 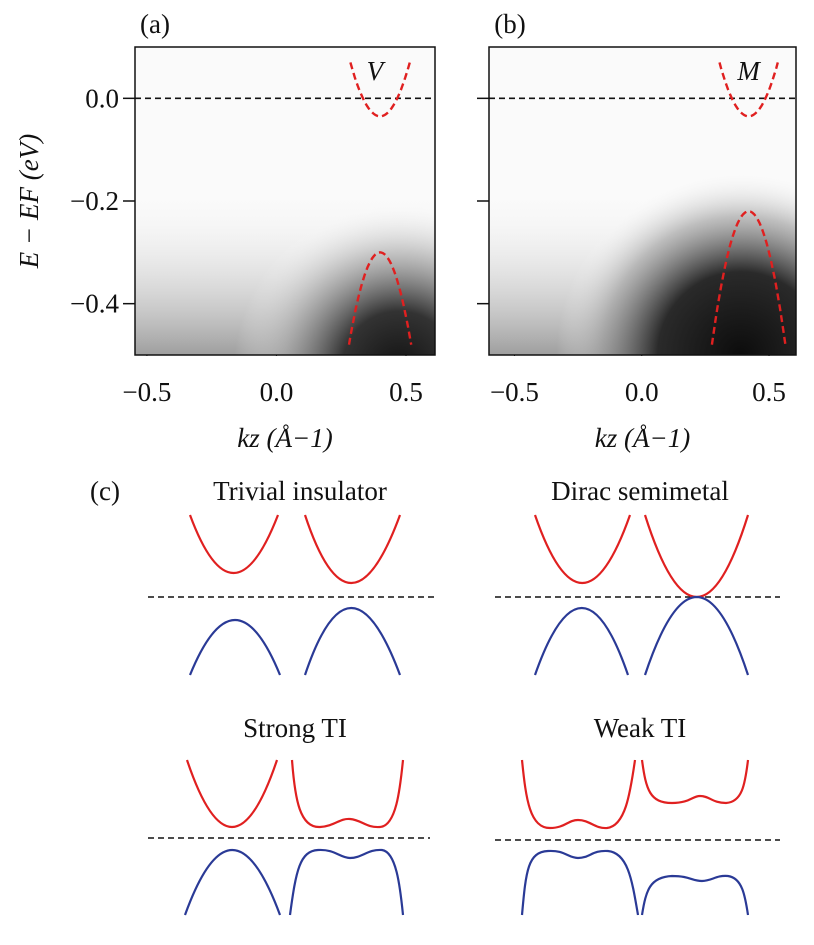 What do you see at coordinates (380, 298) in the screenshot?
I see `model-band` at bounding box center [380, 298].